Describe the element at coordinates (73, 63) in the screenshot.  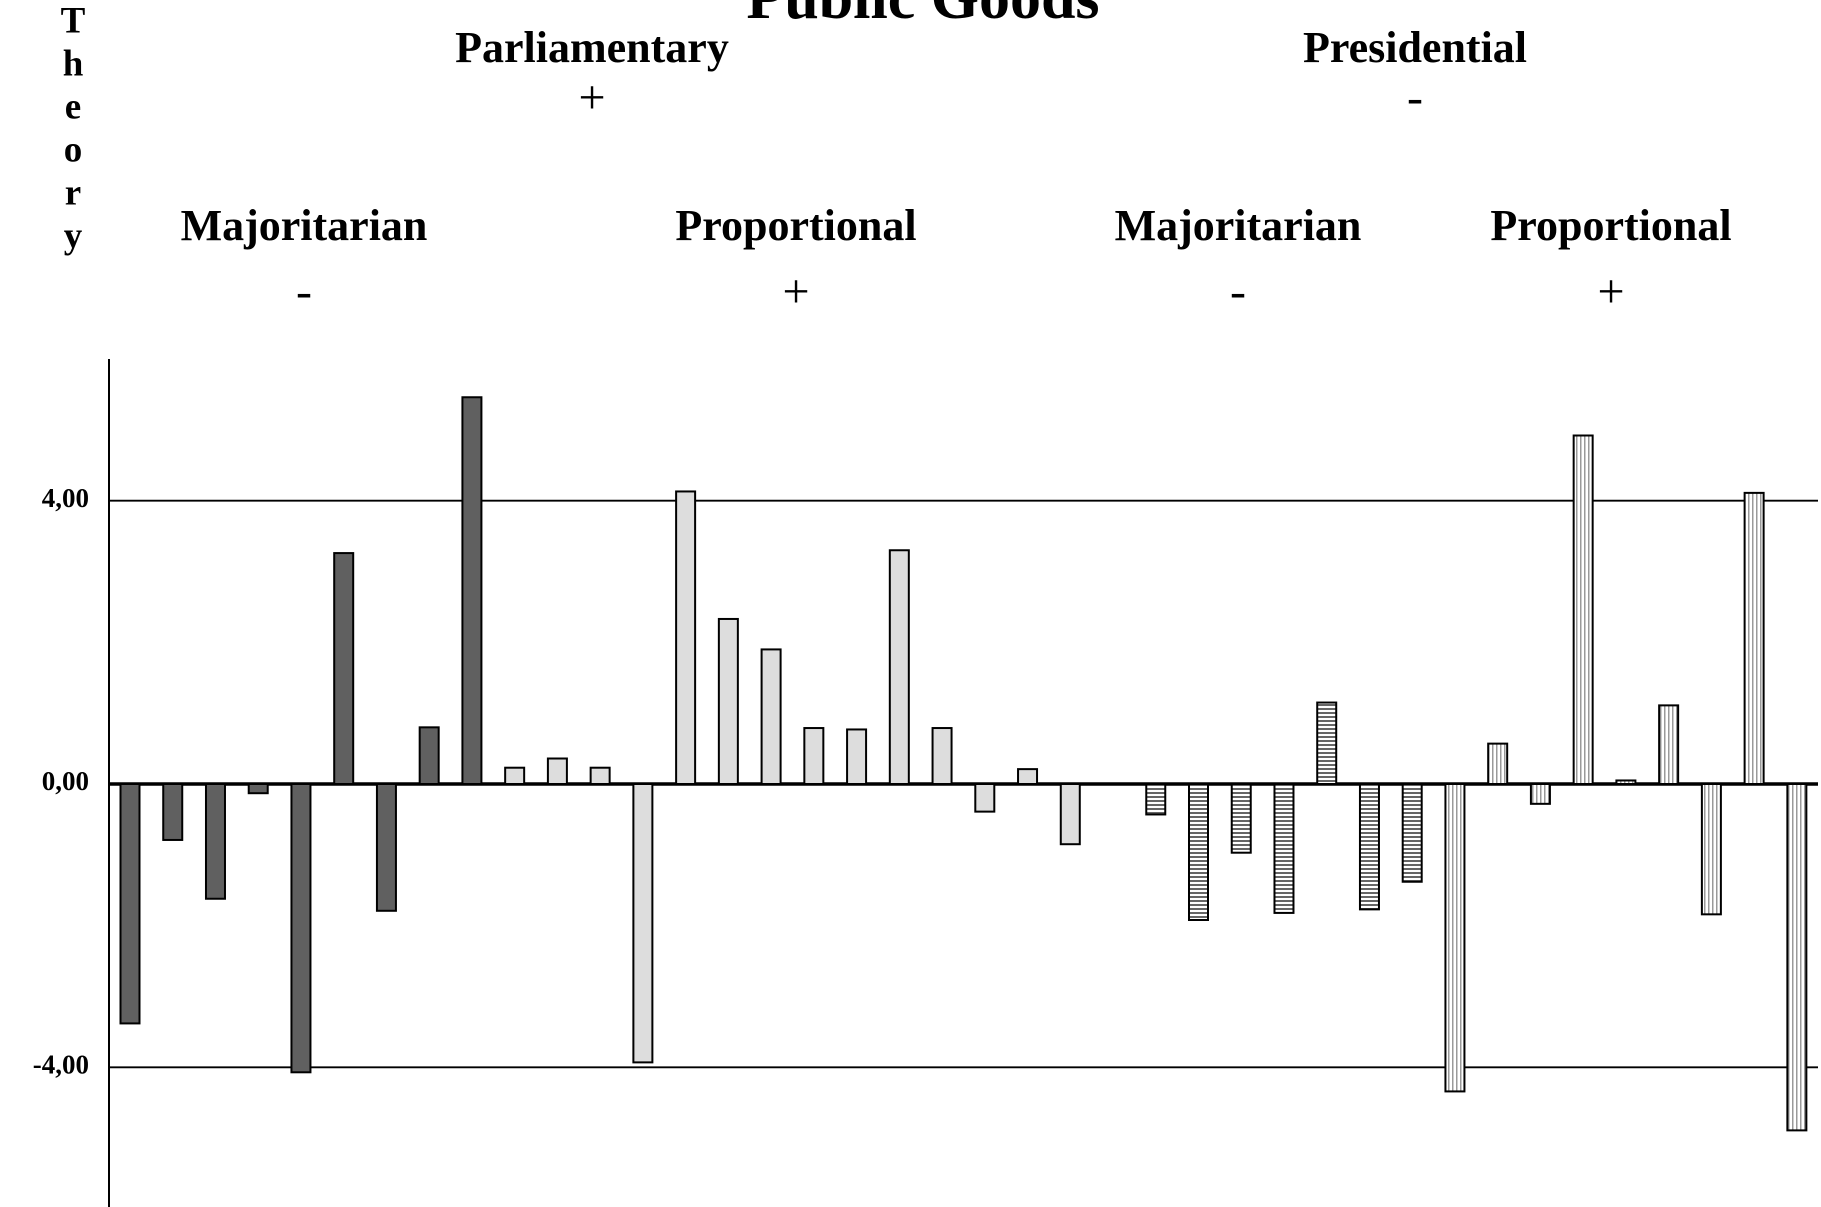
I see `y-axis-label: h` at that location.